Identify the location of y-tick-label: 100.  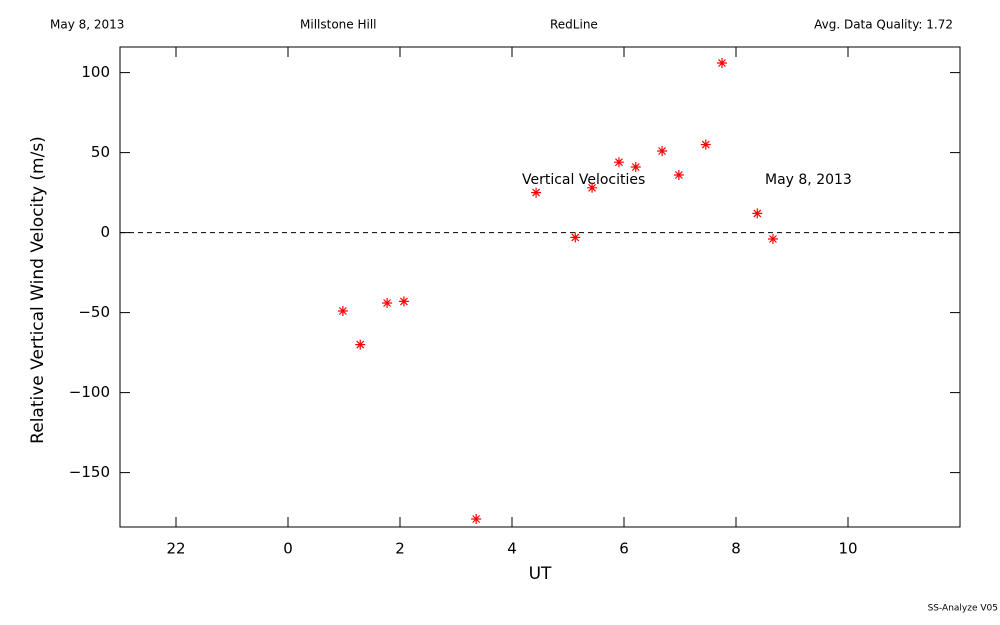
(95, 72).